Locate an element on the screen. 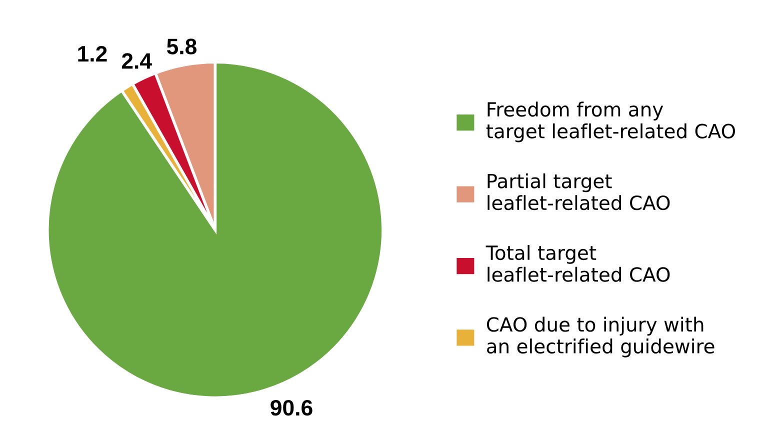  legend-label: CAO due to injury with an electrified guidewire is located at coordinates (600, 337).